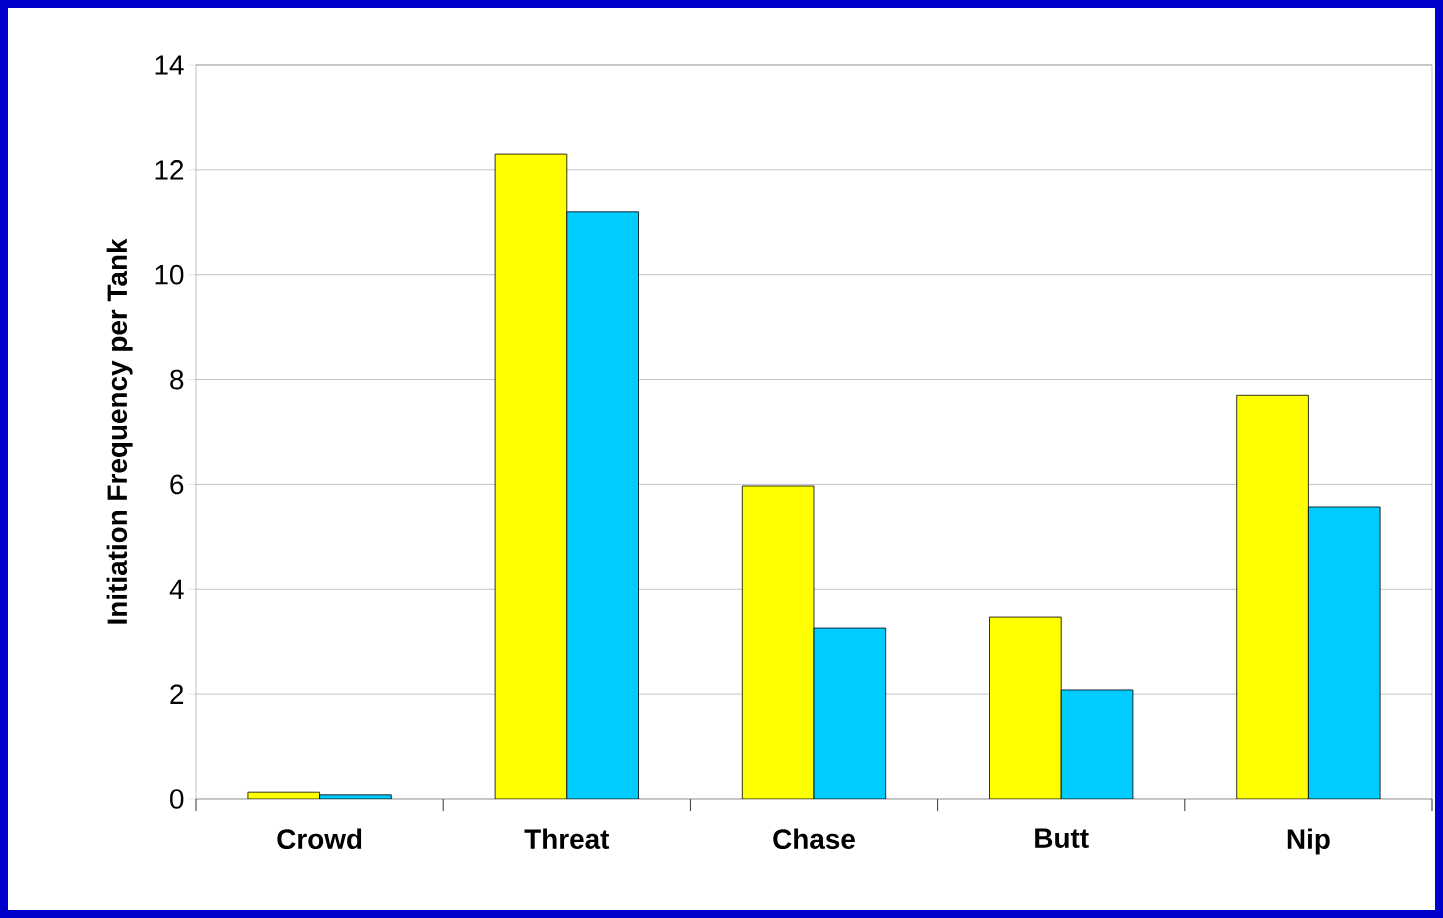  What do you see at coordinates (1308, 841) in the screenshot?
I see `x-tick-label: Nip` at bounding box center [1308, 841].